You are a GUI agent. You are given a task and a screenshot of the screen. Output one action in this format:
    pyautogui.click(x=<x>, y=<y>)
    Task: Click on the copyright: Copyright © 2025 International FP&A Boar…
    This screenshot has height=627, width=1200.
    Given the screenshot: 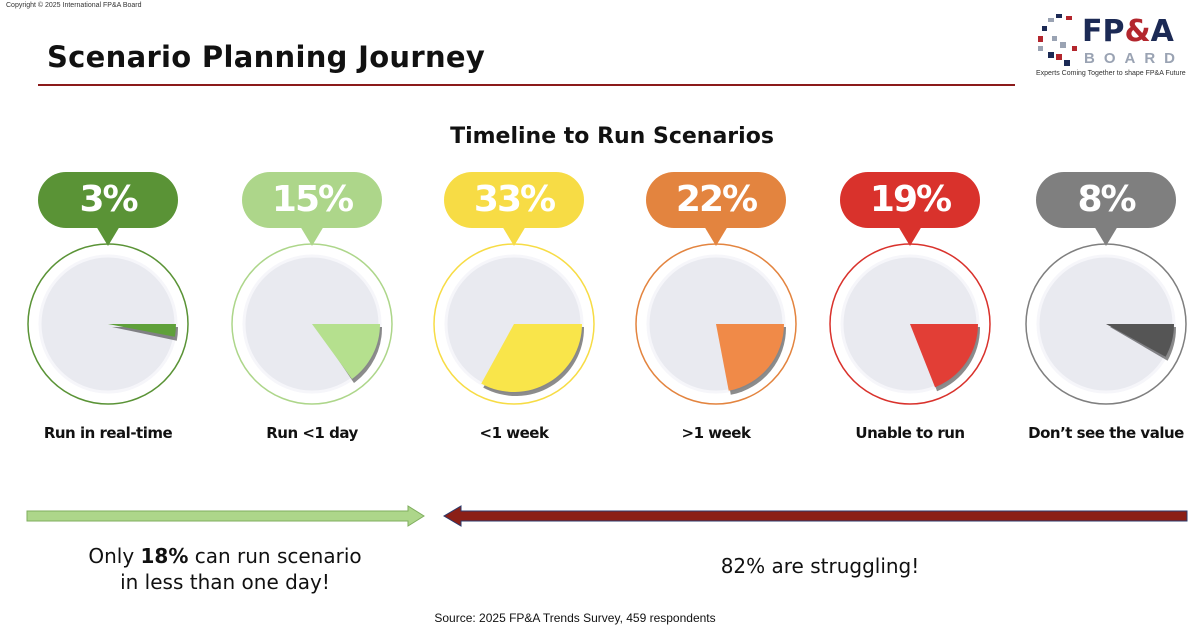 What is the action you would take?
    pyautogui.click(x=74, y=5)
    